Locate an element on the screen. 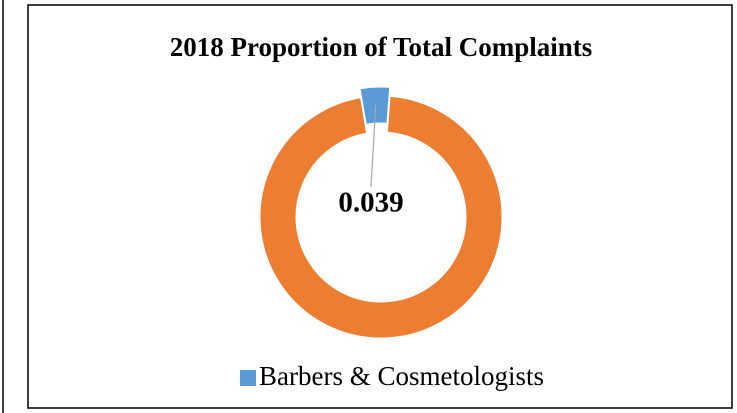 This screenshot has width=737, height=413. donut-slice is located at coordinates (375, 105).